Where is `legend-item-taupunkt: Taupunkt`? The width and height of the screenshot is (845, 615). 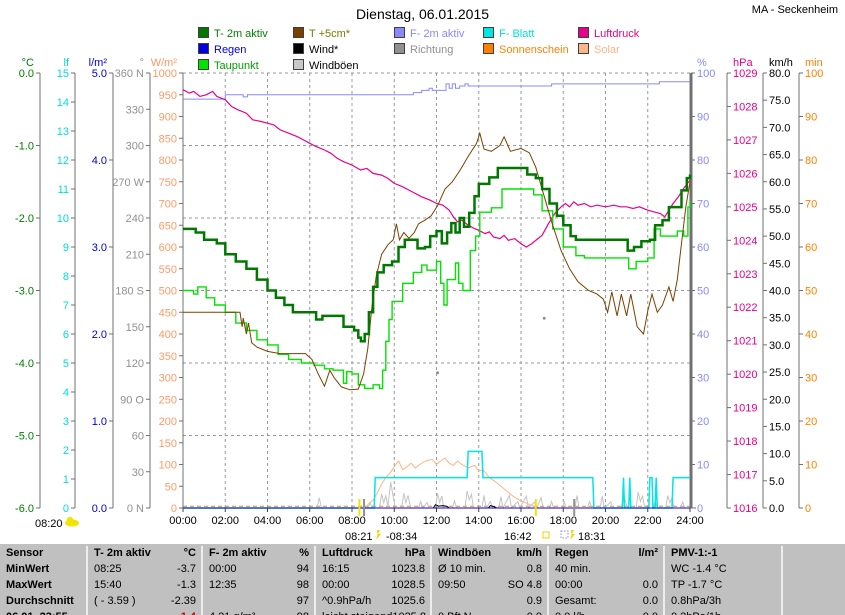
legend-item-taupunkt: Taupunkt is located at coordinates (228, 65).